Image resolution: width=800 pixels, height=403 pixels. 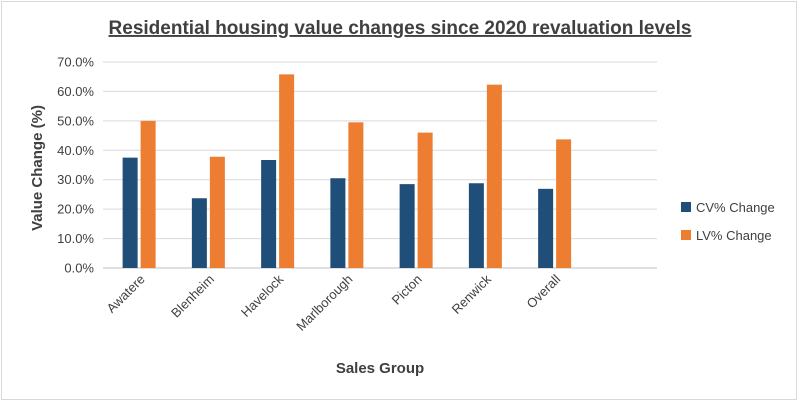 What do you see at coordinates (75, 179) in the screenshot?
I see `y-tick-label: 30.0%` at bounding box center [75, 179].